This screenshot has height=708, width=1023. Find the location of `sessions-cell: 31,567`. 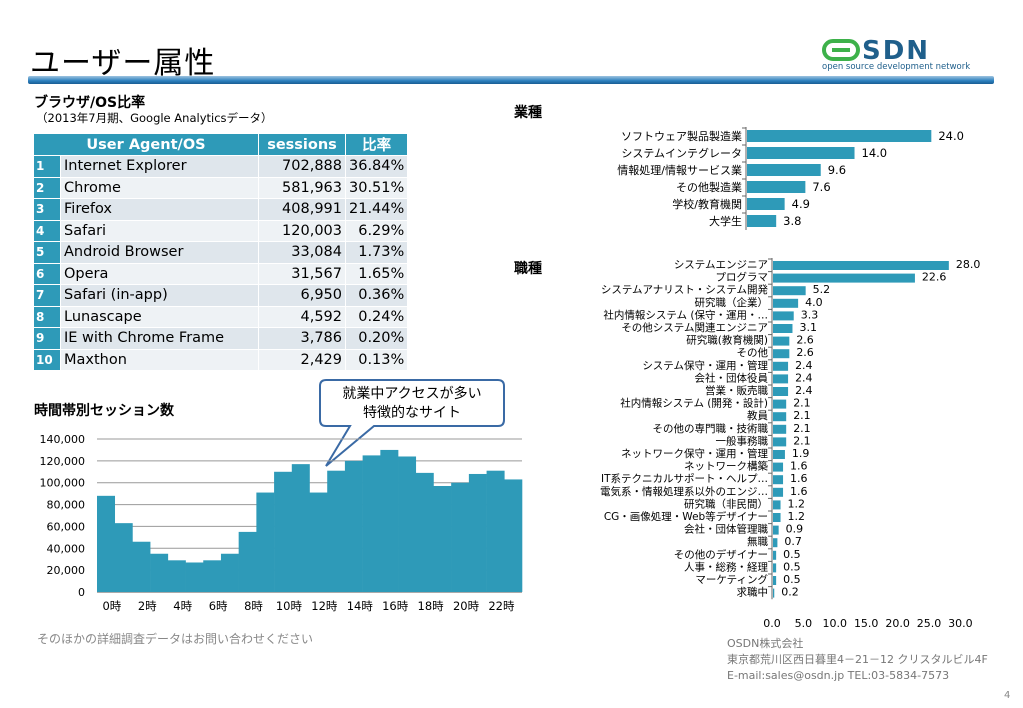

sessions-cell: 31,567 is located at coordinates (302, 273).